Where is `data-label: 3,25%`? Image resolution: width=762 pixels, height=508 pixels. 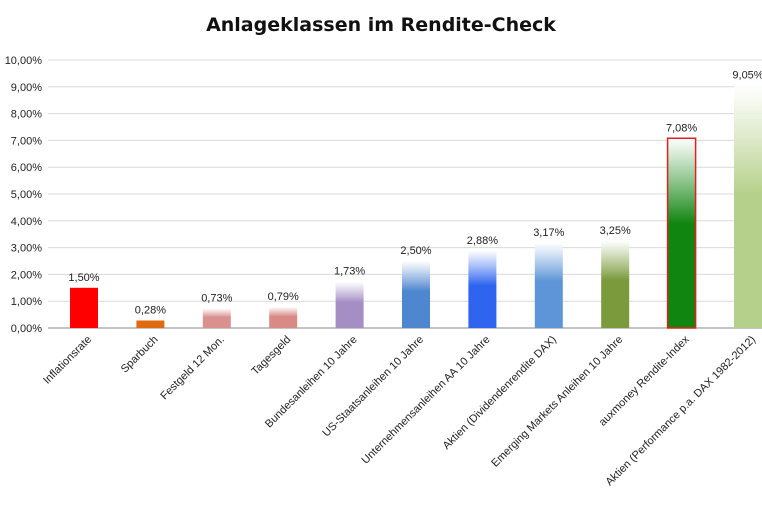 data-label: 3,25% is located at coordinates (615, 231).